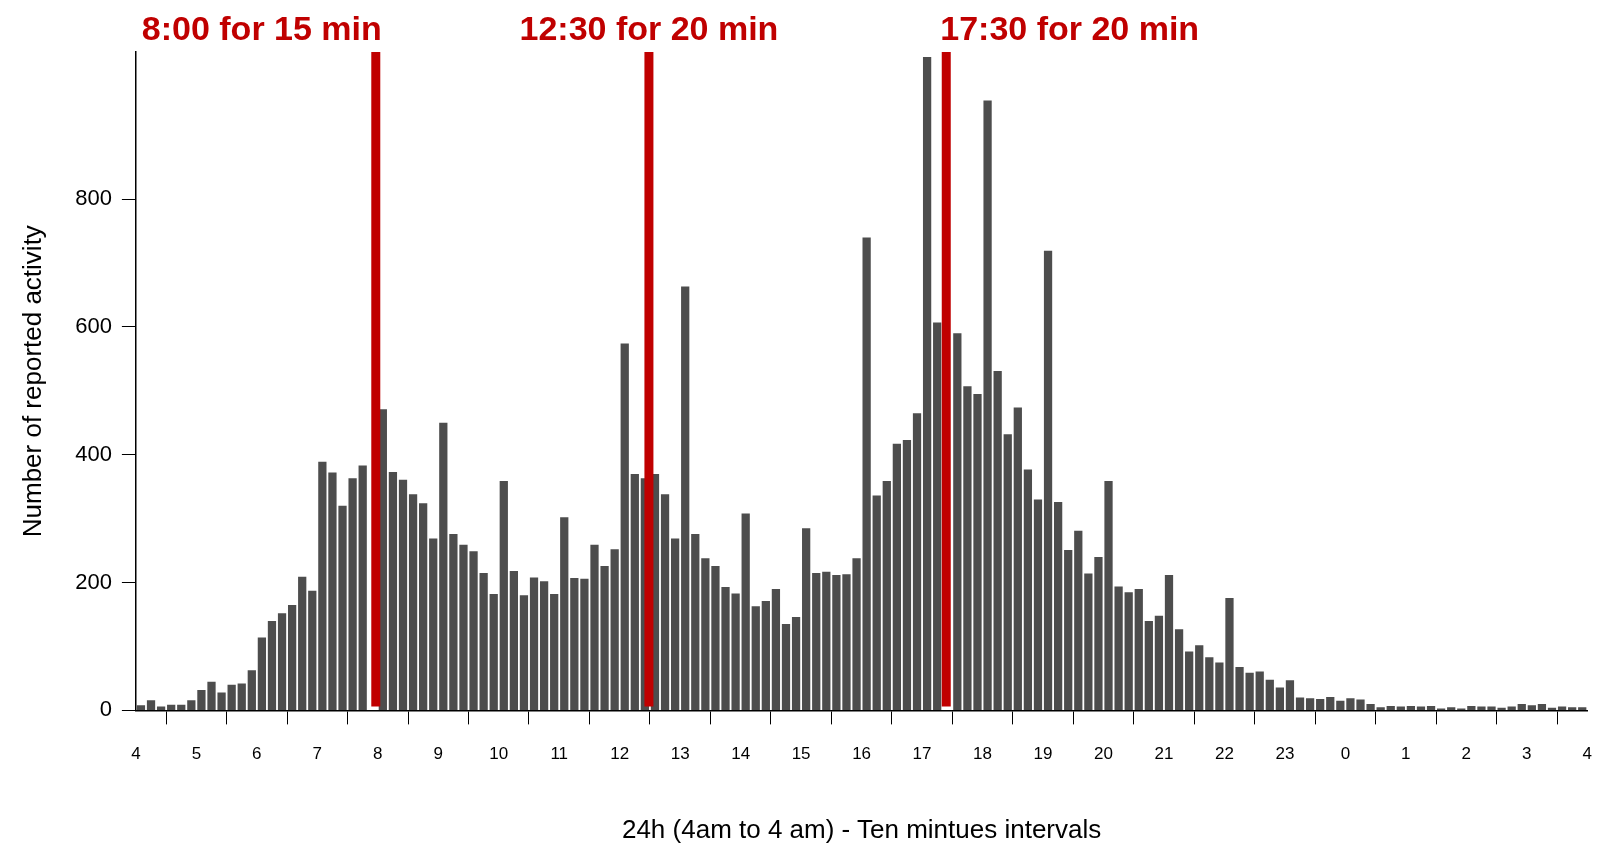 Image resolution: width=1612 pixels, height=856 pixels. Describe the element at coordinates (93, 198) in the screenshot. I see `y-tick-label: 800` at that location.